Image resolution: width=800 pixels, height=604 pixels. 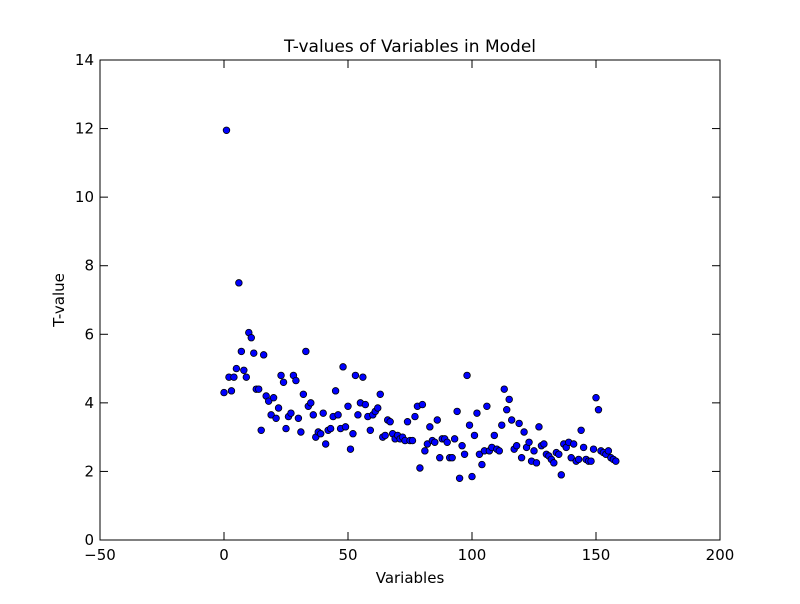 I want to click on y-tick-label: 8, so click(x=89, y=266).